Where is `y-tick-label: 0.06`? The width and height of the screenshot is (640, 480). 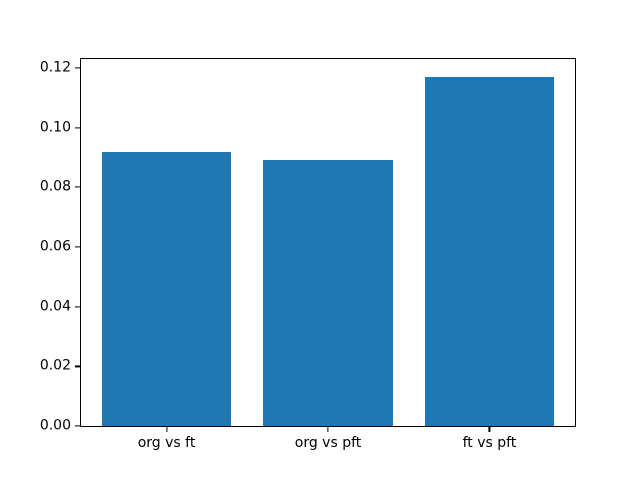
y-tick-label: 0.06 is located at coordinates (55, 246).